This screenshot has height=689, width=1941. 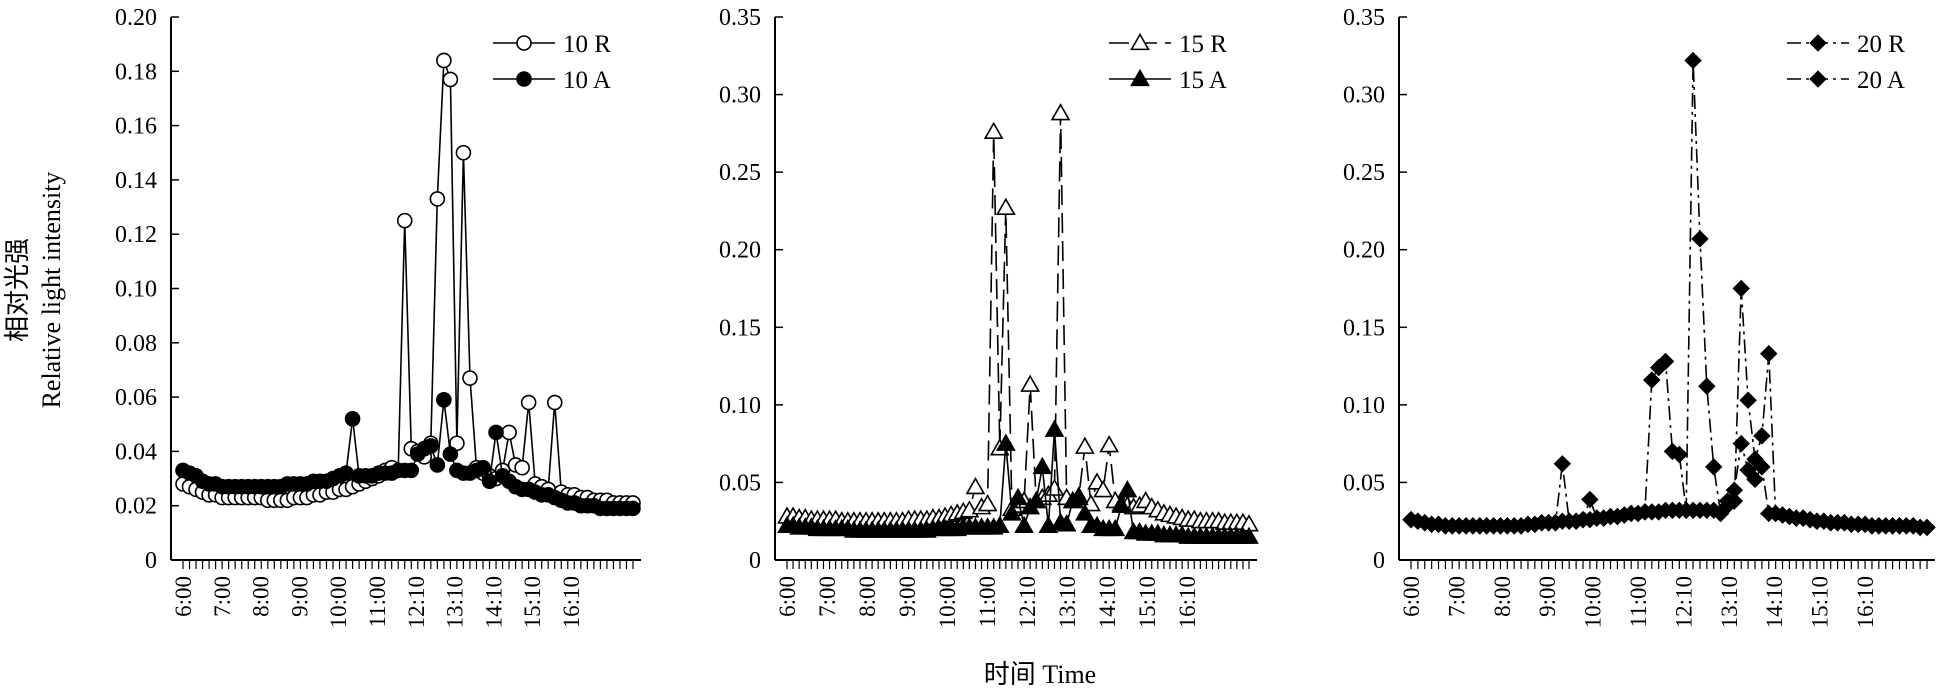 What do you see at coordinates (1881, 44) in the screenshot?
I see `legend-label: 20 R` at bounding box center [1881, 44].